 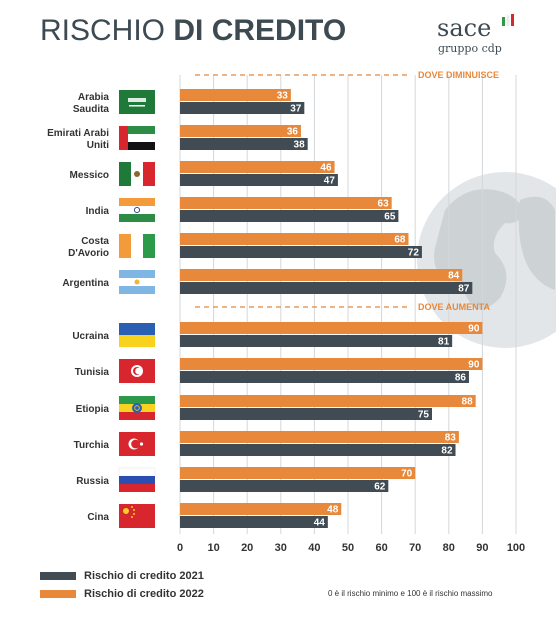 What do you see at coordinates (508, 20) in the screenshot?
I see `italy-flag-icon` at bounding box center [508, 20].